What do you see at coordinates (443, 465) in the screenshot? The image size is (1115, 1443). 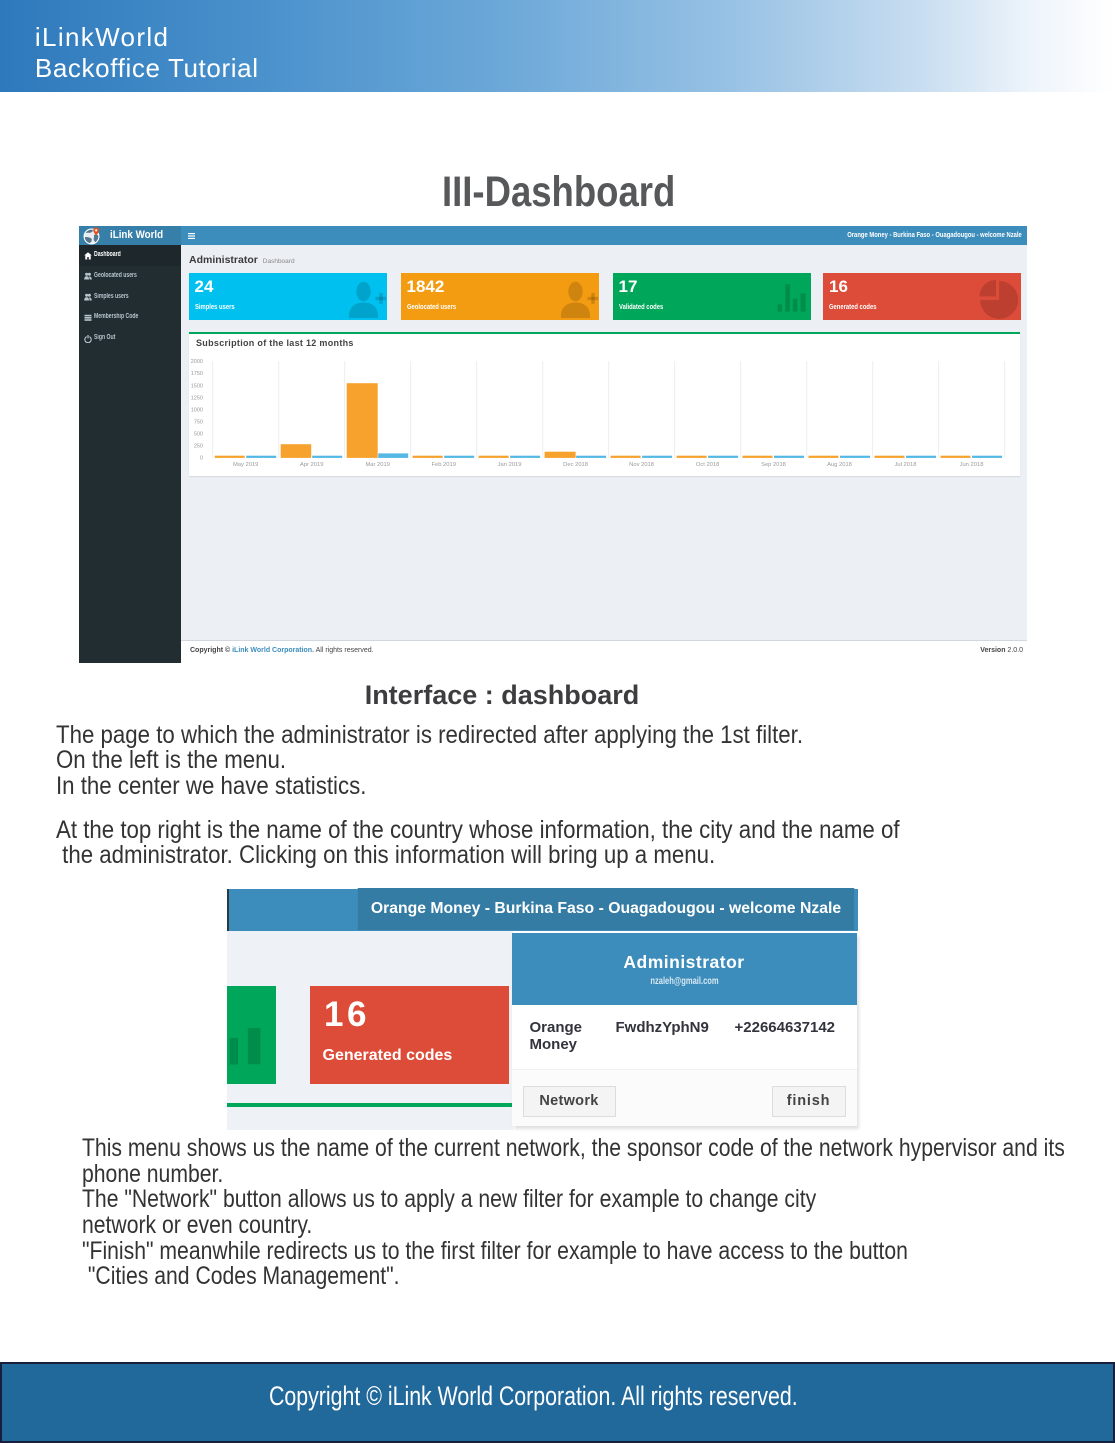 I see `svg-text: Feb 2019` at bounding box center [443, 465].